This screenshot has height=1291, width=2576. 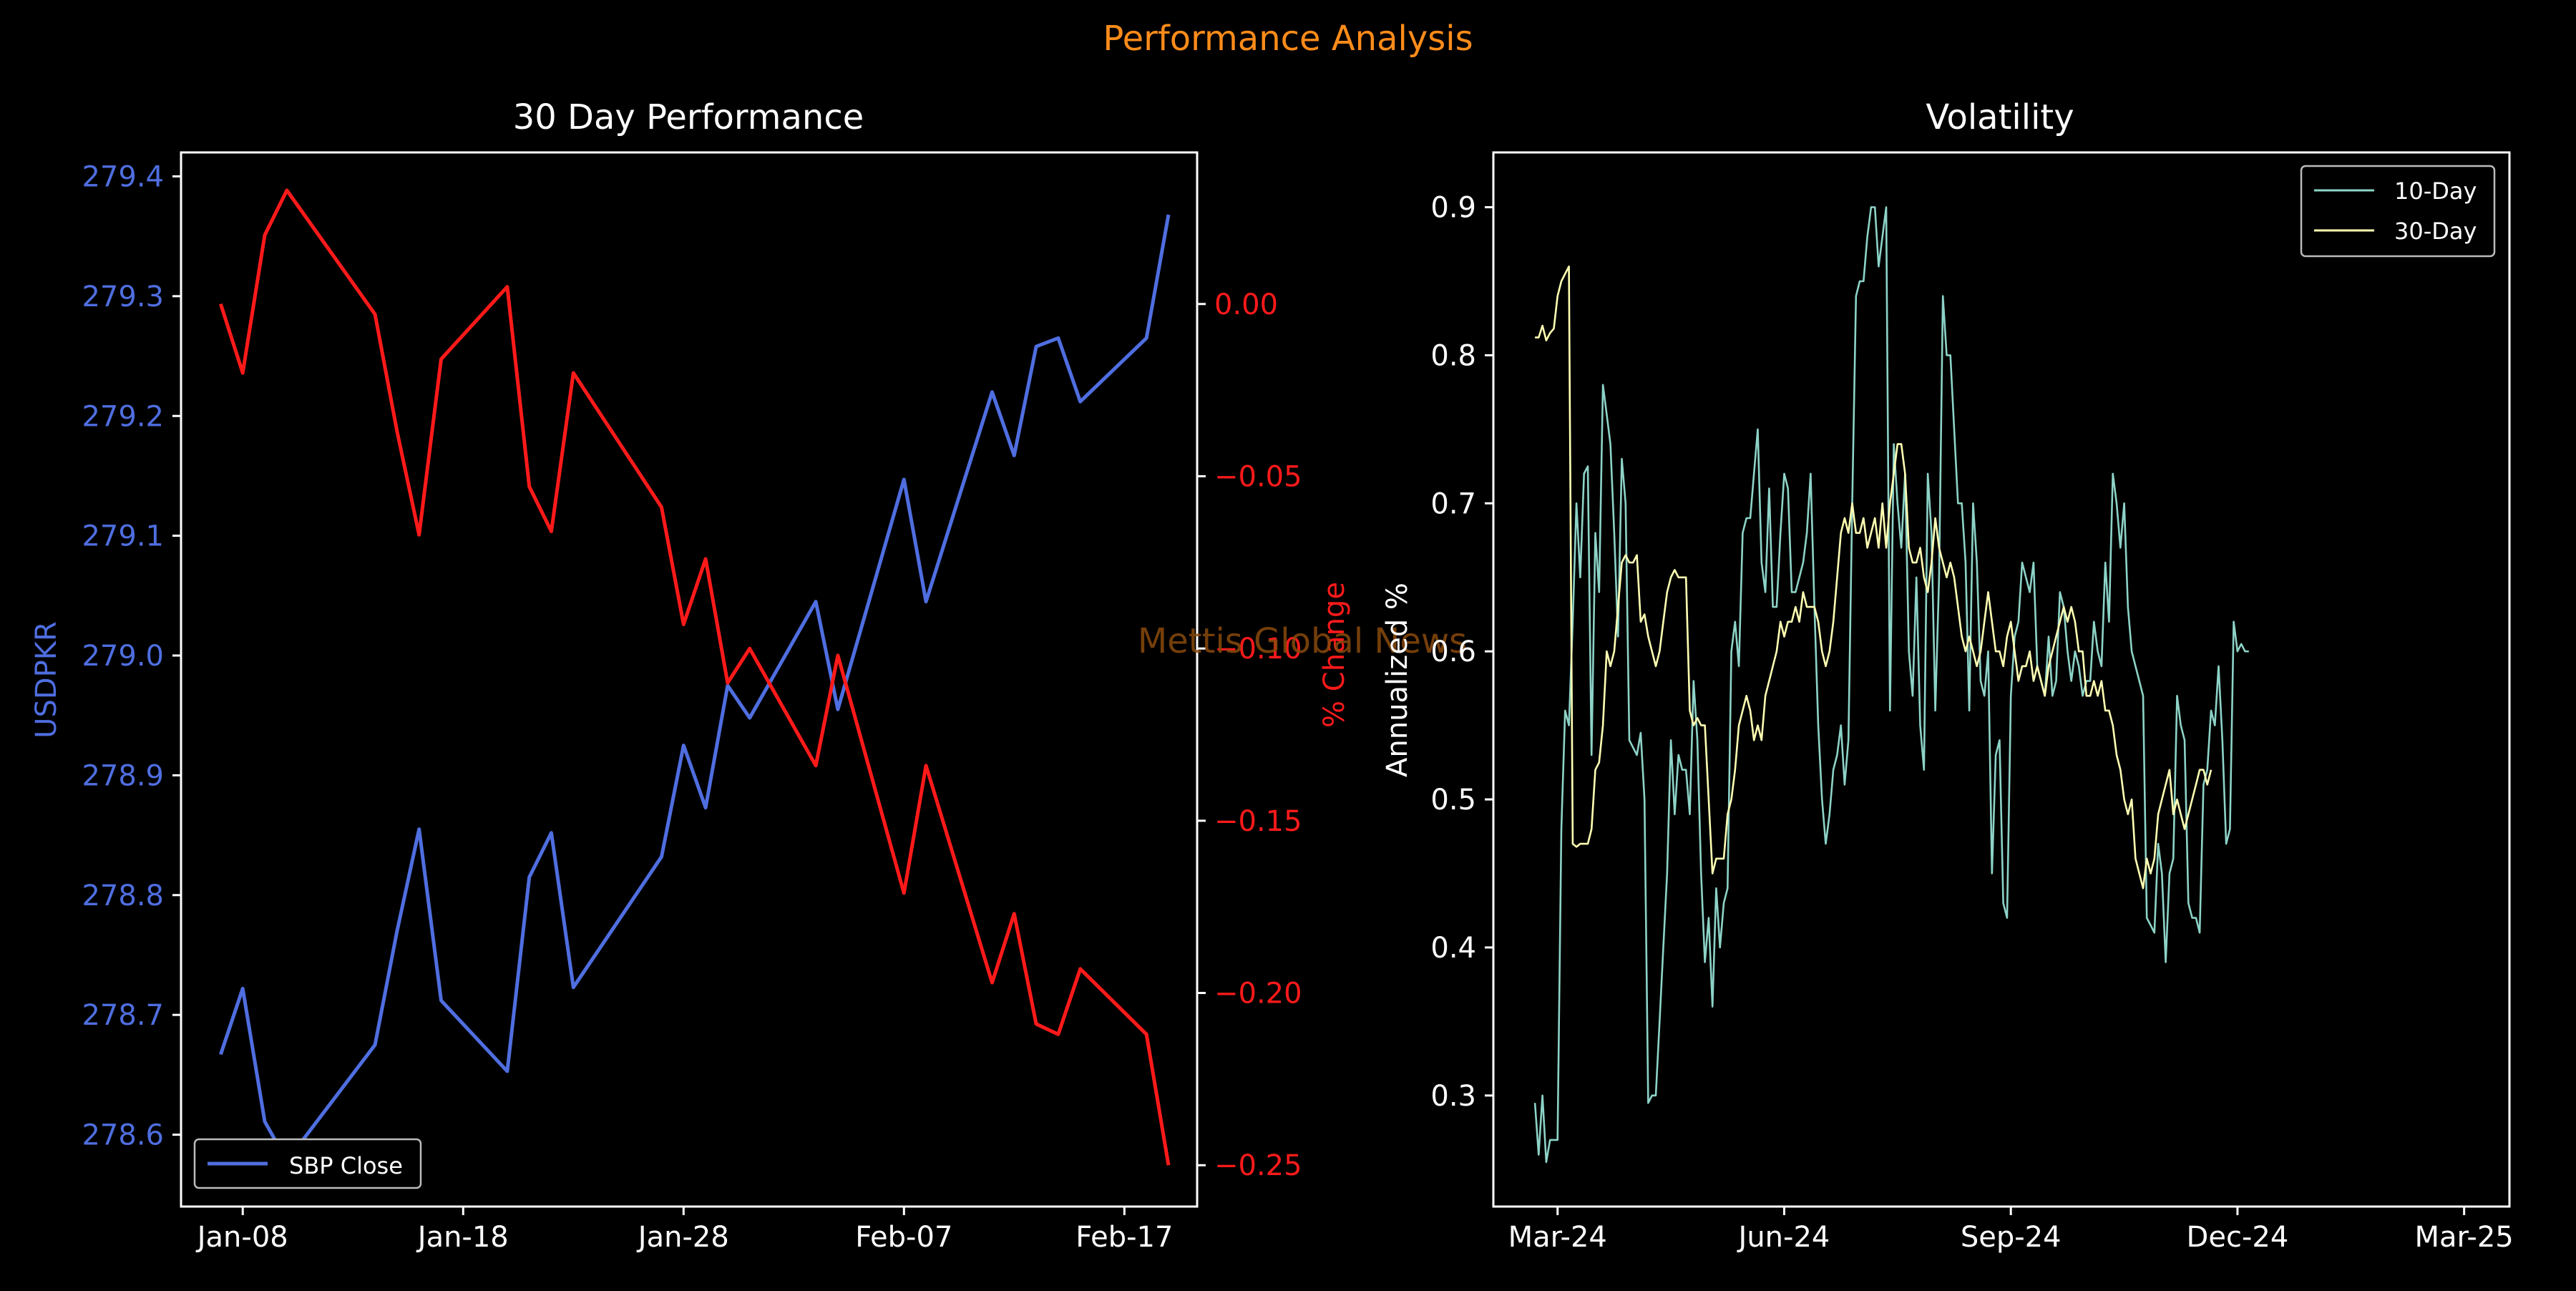 I want to click on y2-tick-label: −0.05, so click(x=1258, y=476).